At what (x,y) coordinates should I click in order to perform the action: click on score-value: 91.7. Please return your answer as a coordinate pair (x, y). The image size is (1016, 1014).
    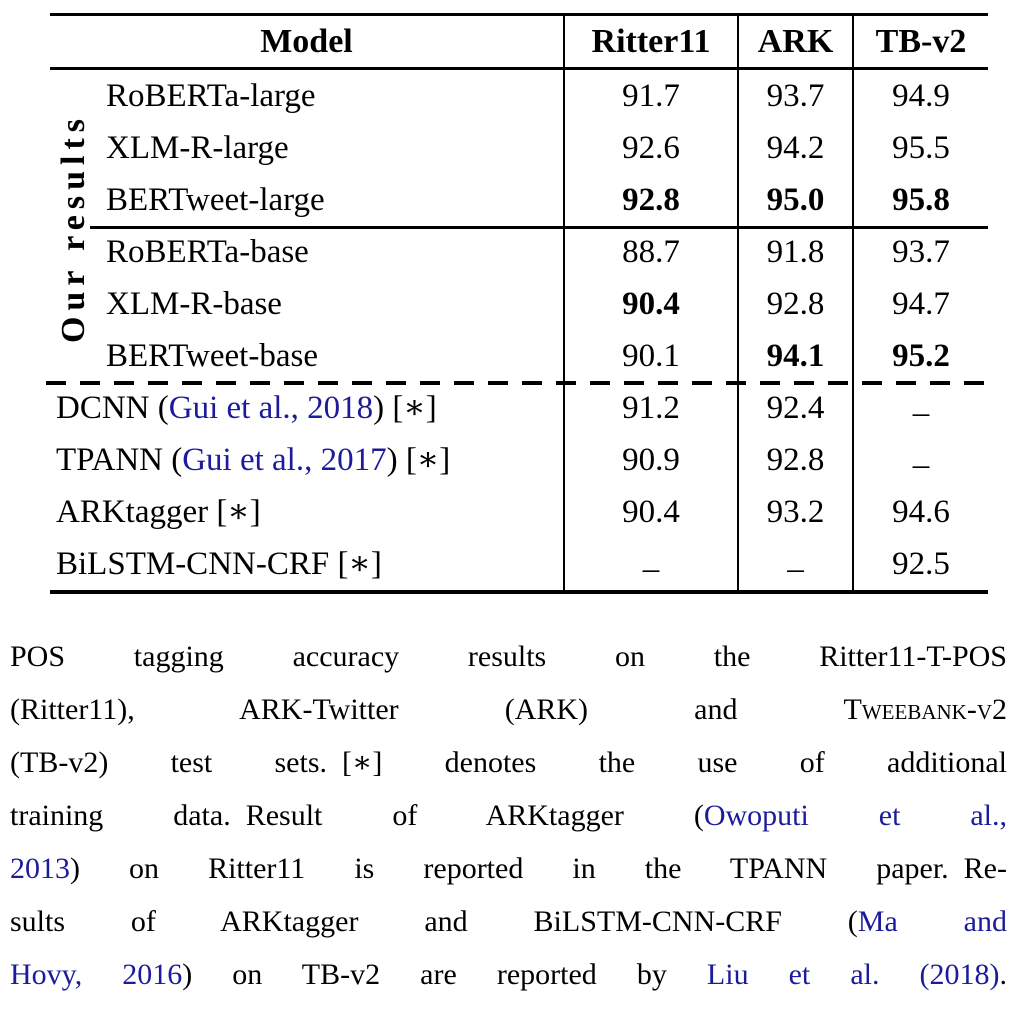
    Looking at the image, I should click on (651, 95).